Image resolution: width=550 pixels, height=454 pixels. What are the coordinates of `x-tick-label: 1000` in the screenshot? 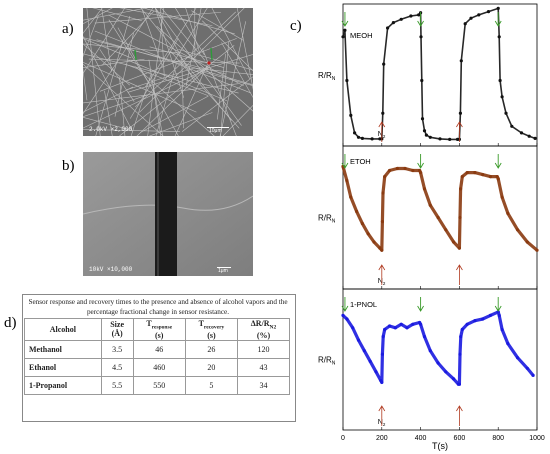 It's located at (537, 438).